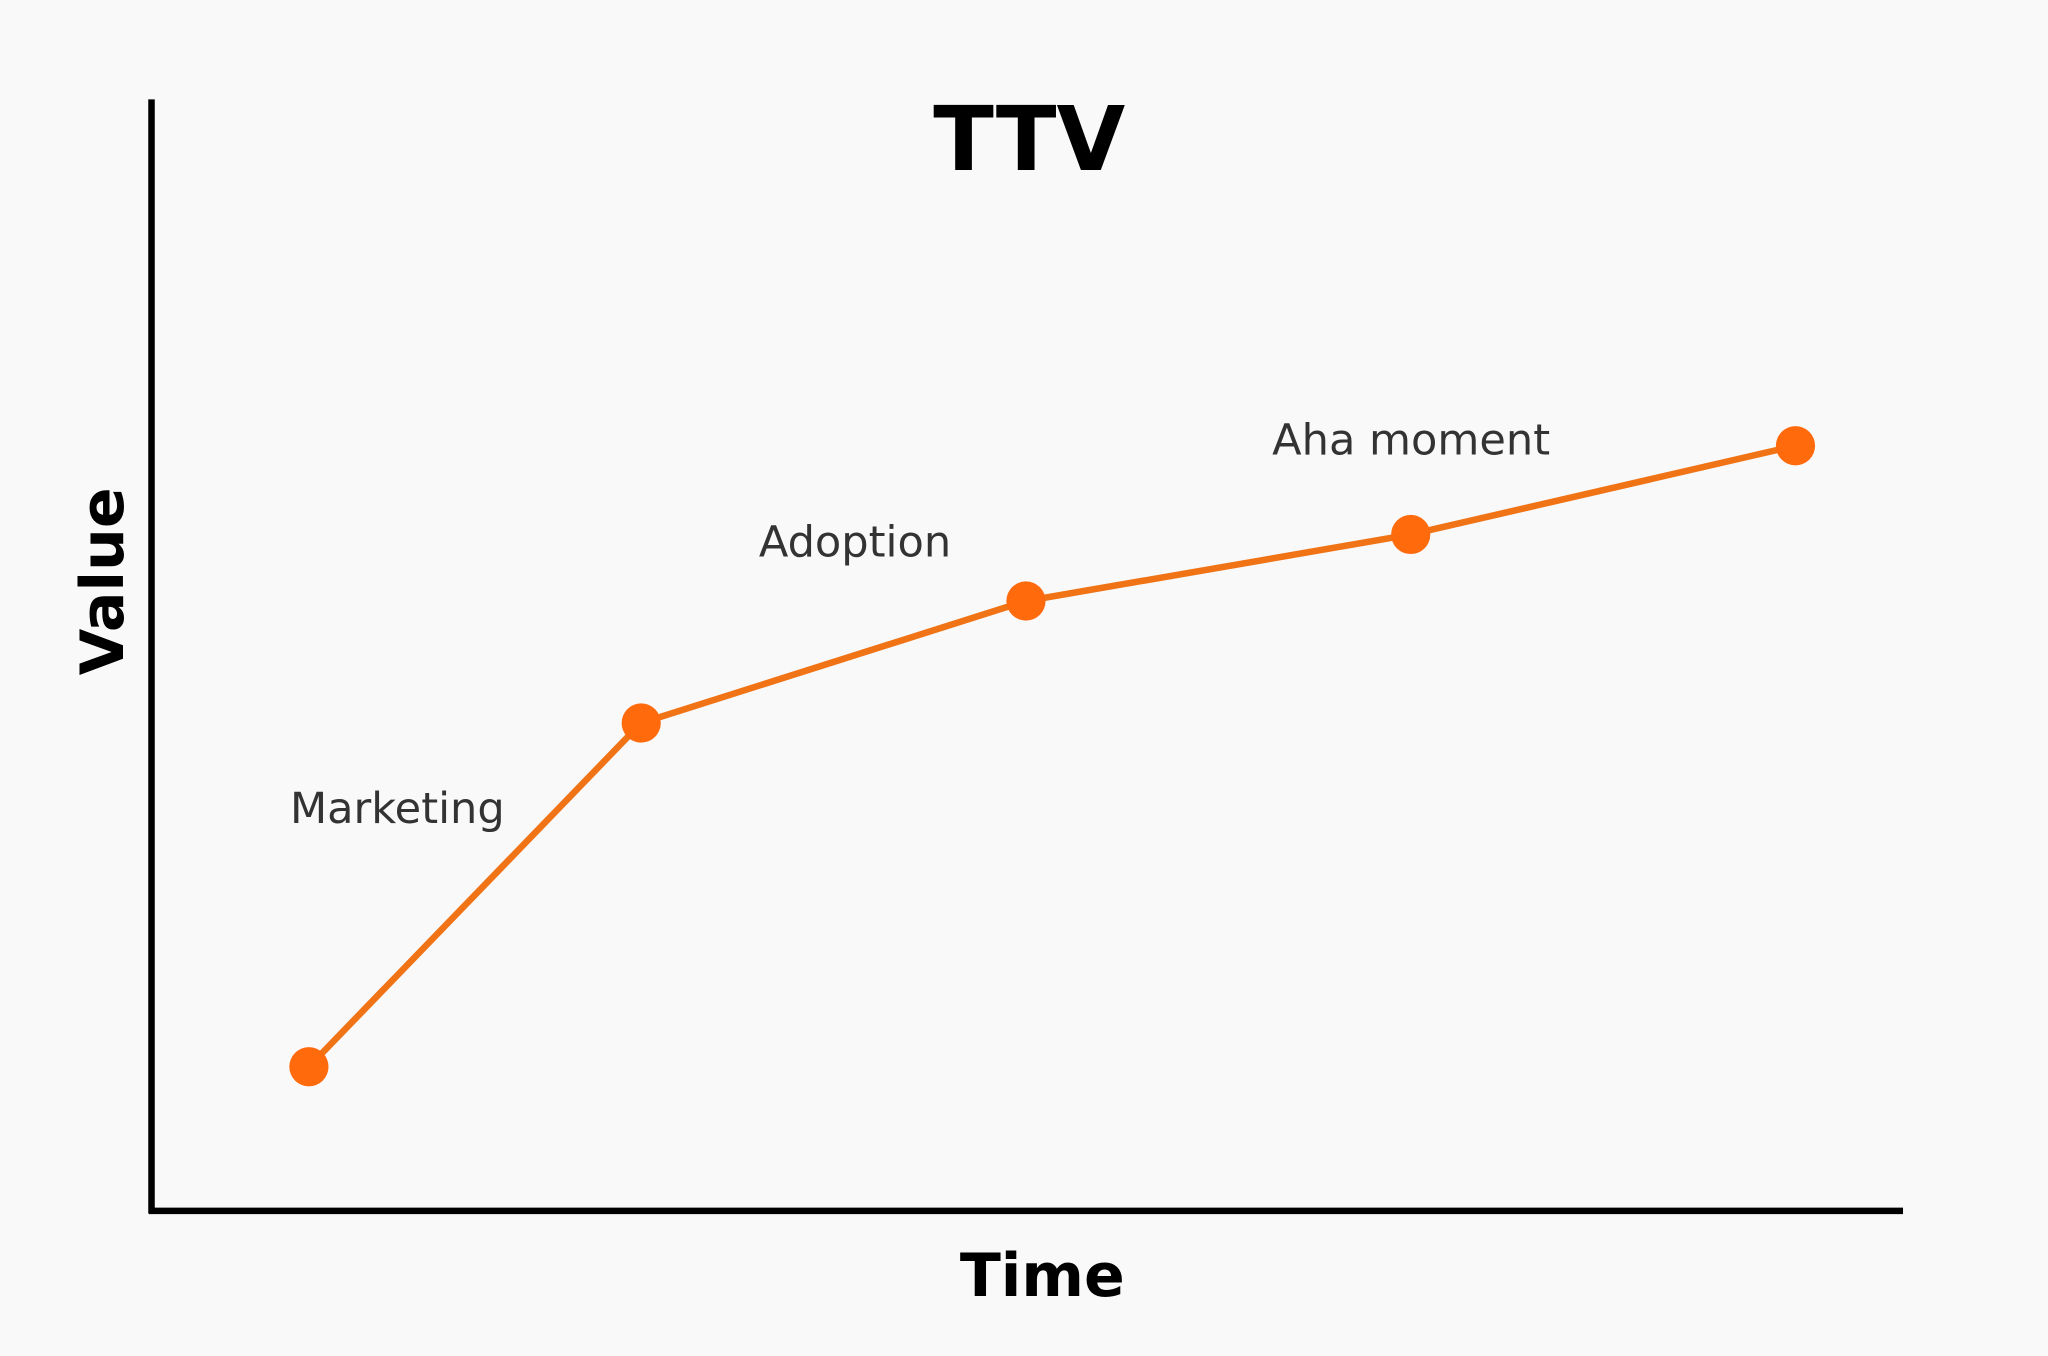  Describe the element at coordinates (1042, 1276) in the screenshot. I see `x-axis-title: Time` at that location.